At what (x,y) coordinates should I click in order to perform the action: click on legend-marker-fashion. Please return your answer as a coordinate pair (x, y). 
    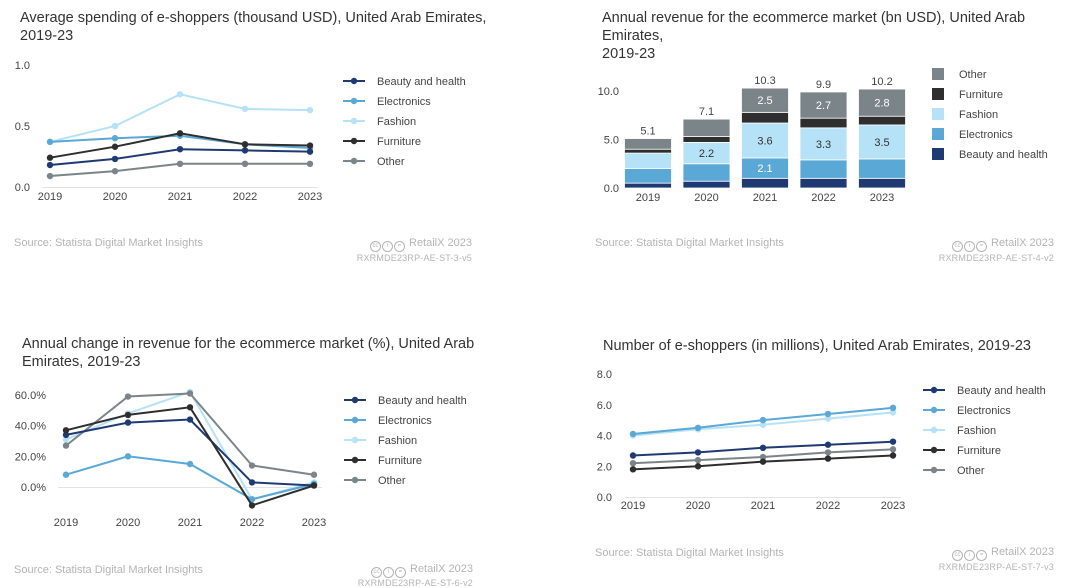
    Looking at the image, I should click on (355, 440).